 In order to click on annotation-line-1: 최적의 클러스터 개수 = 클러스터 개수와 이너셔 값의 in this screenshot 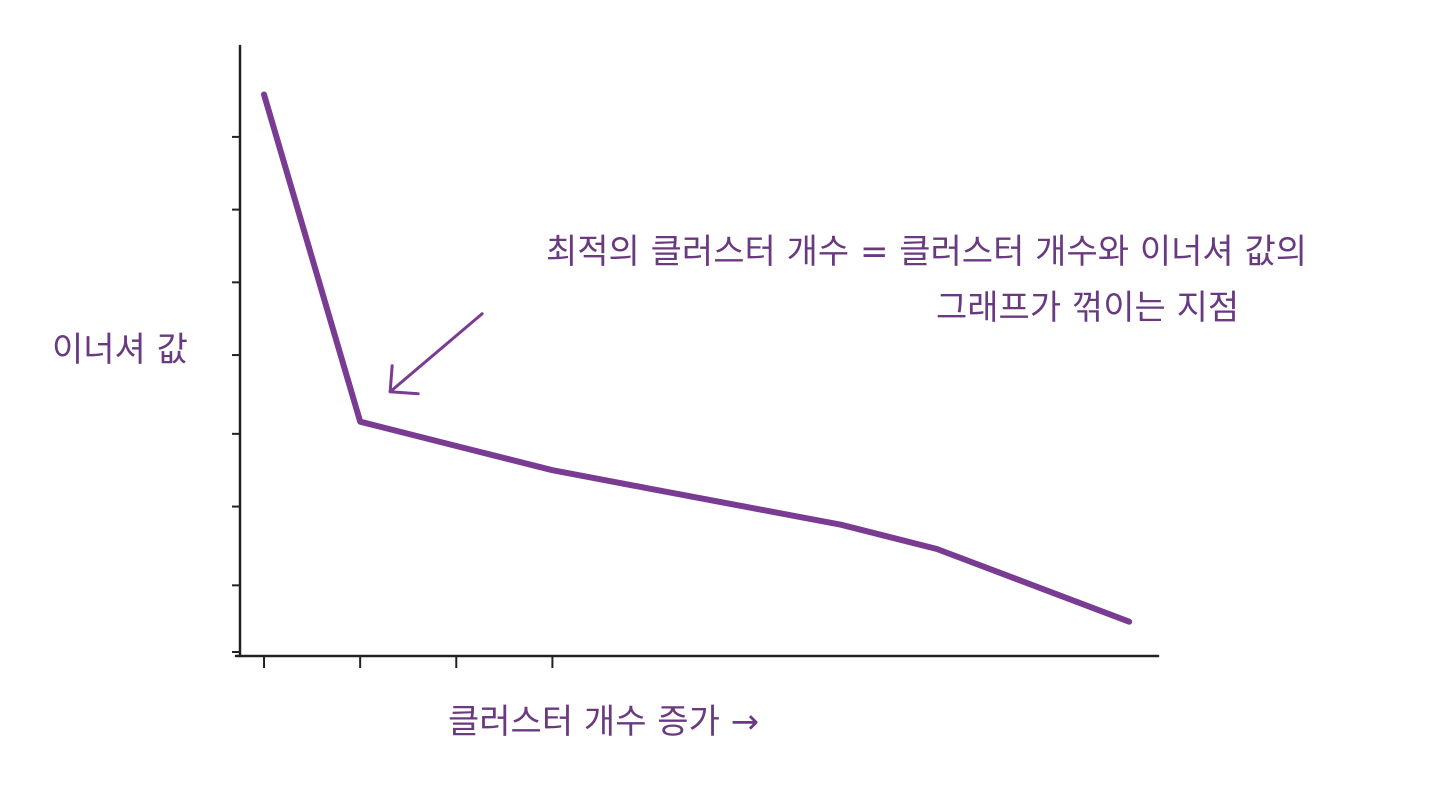, I will do `click(927, 252)`.